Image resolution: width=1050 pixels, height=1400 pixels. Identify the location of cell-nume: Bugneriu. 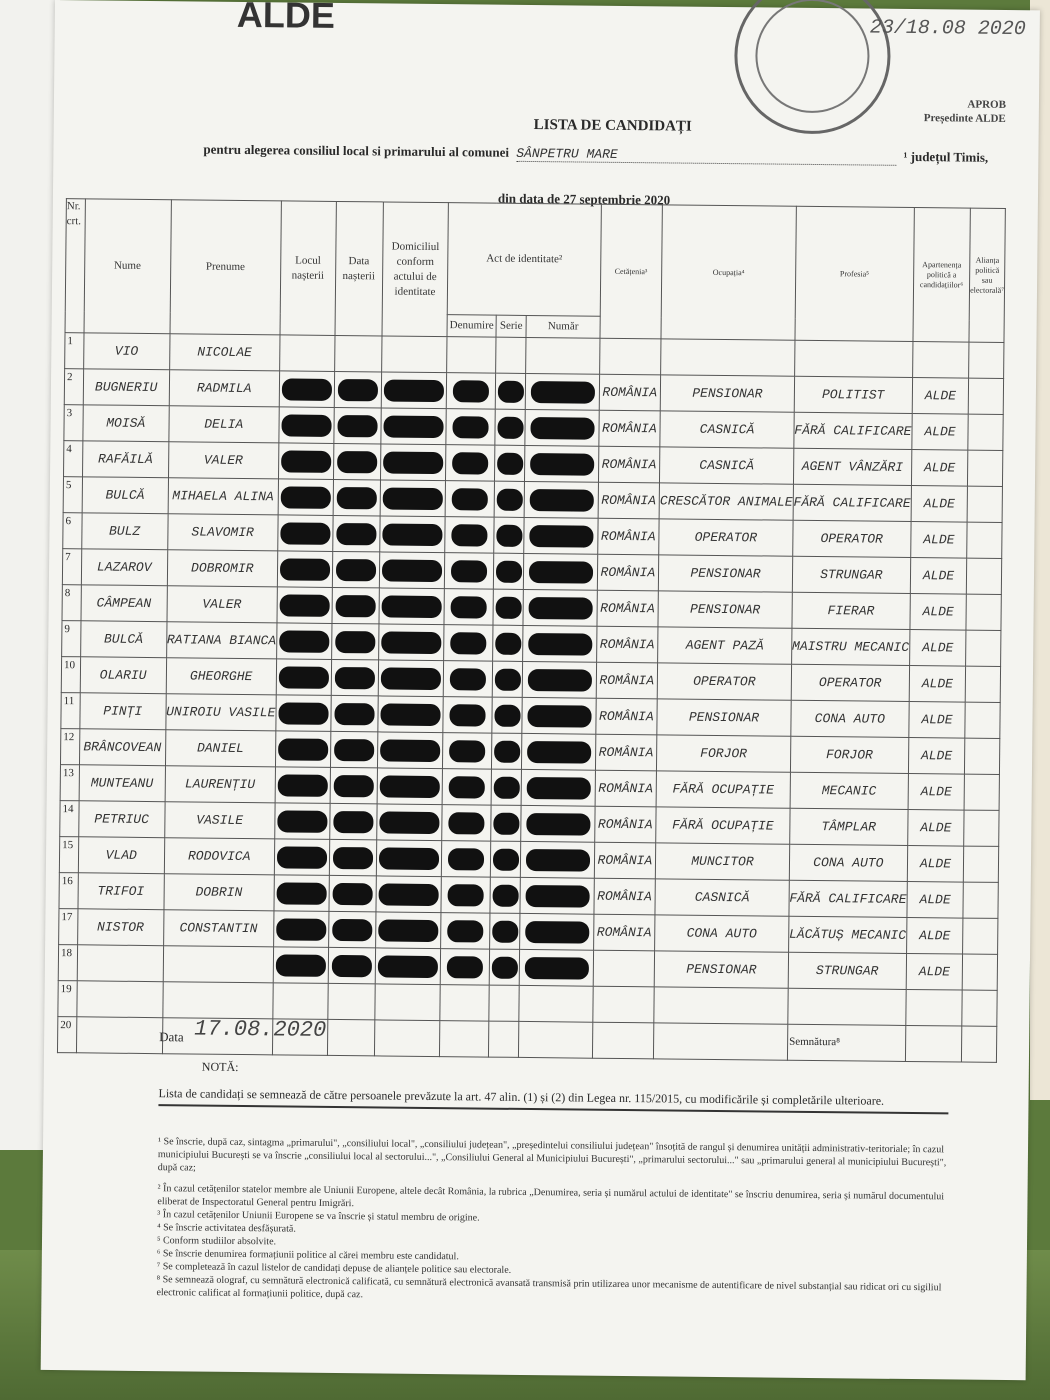
(126, 387).